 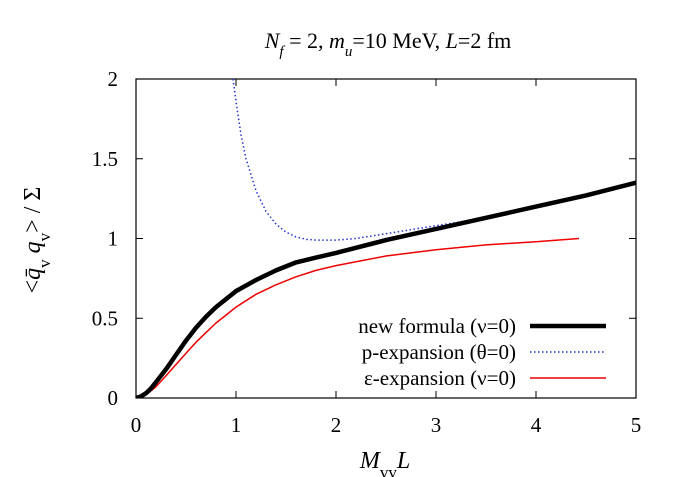 I want to click on label-part: N, so click(x=272, y=40).